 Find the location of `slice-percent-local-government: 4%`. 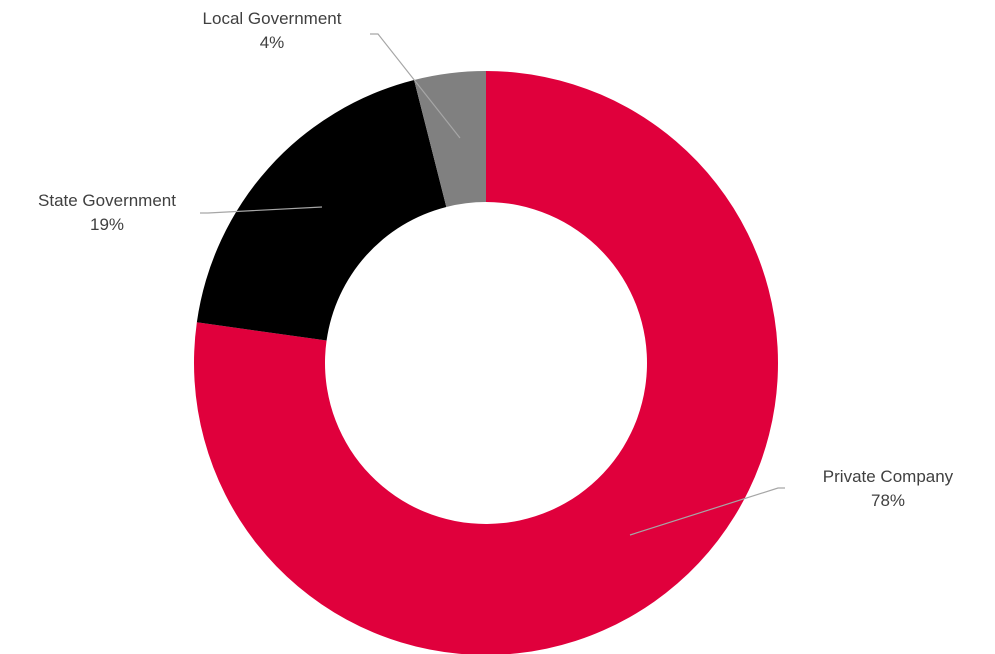

slice-percent-local-government: 4% is located at coordinates (272, 42).